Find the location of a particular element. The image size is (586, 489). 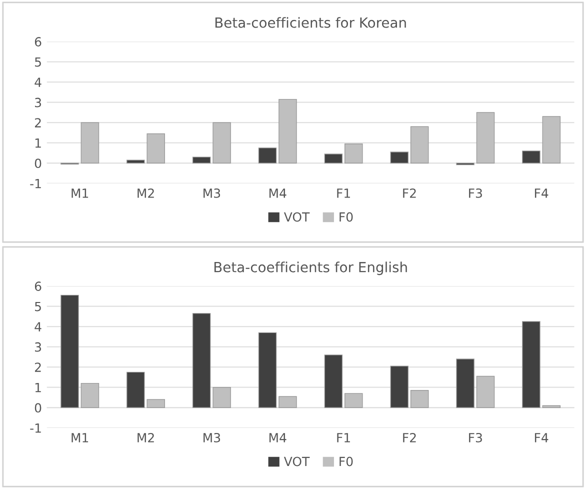

chart-title: Beta-coefficients for Korean is located at coordinates (310, 22).